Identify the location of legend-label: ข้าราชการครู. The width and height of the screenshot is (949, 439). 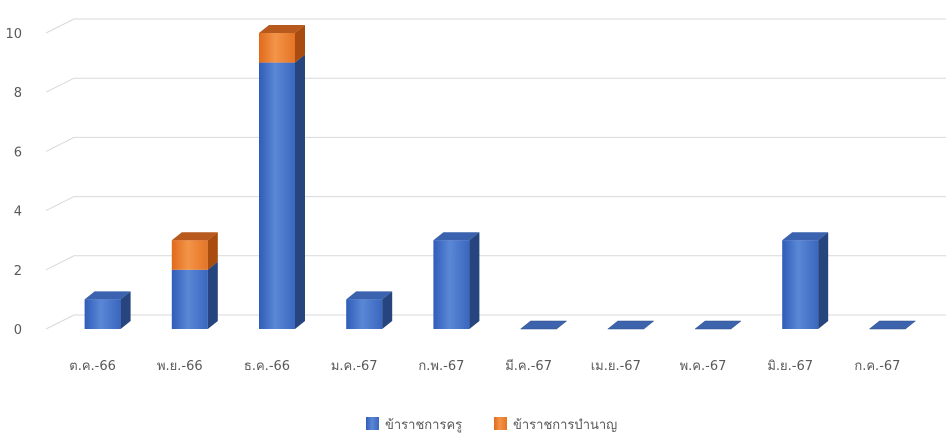
(423, 425).